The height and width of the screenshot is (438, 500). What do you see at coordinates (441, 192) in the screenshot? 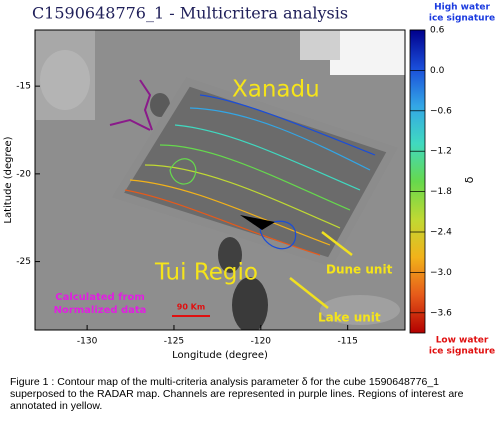
I see `colorbar-tick-label: −1.8` at bounding box center [441, 192].